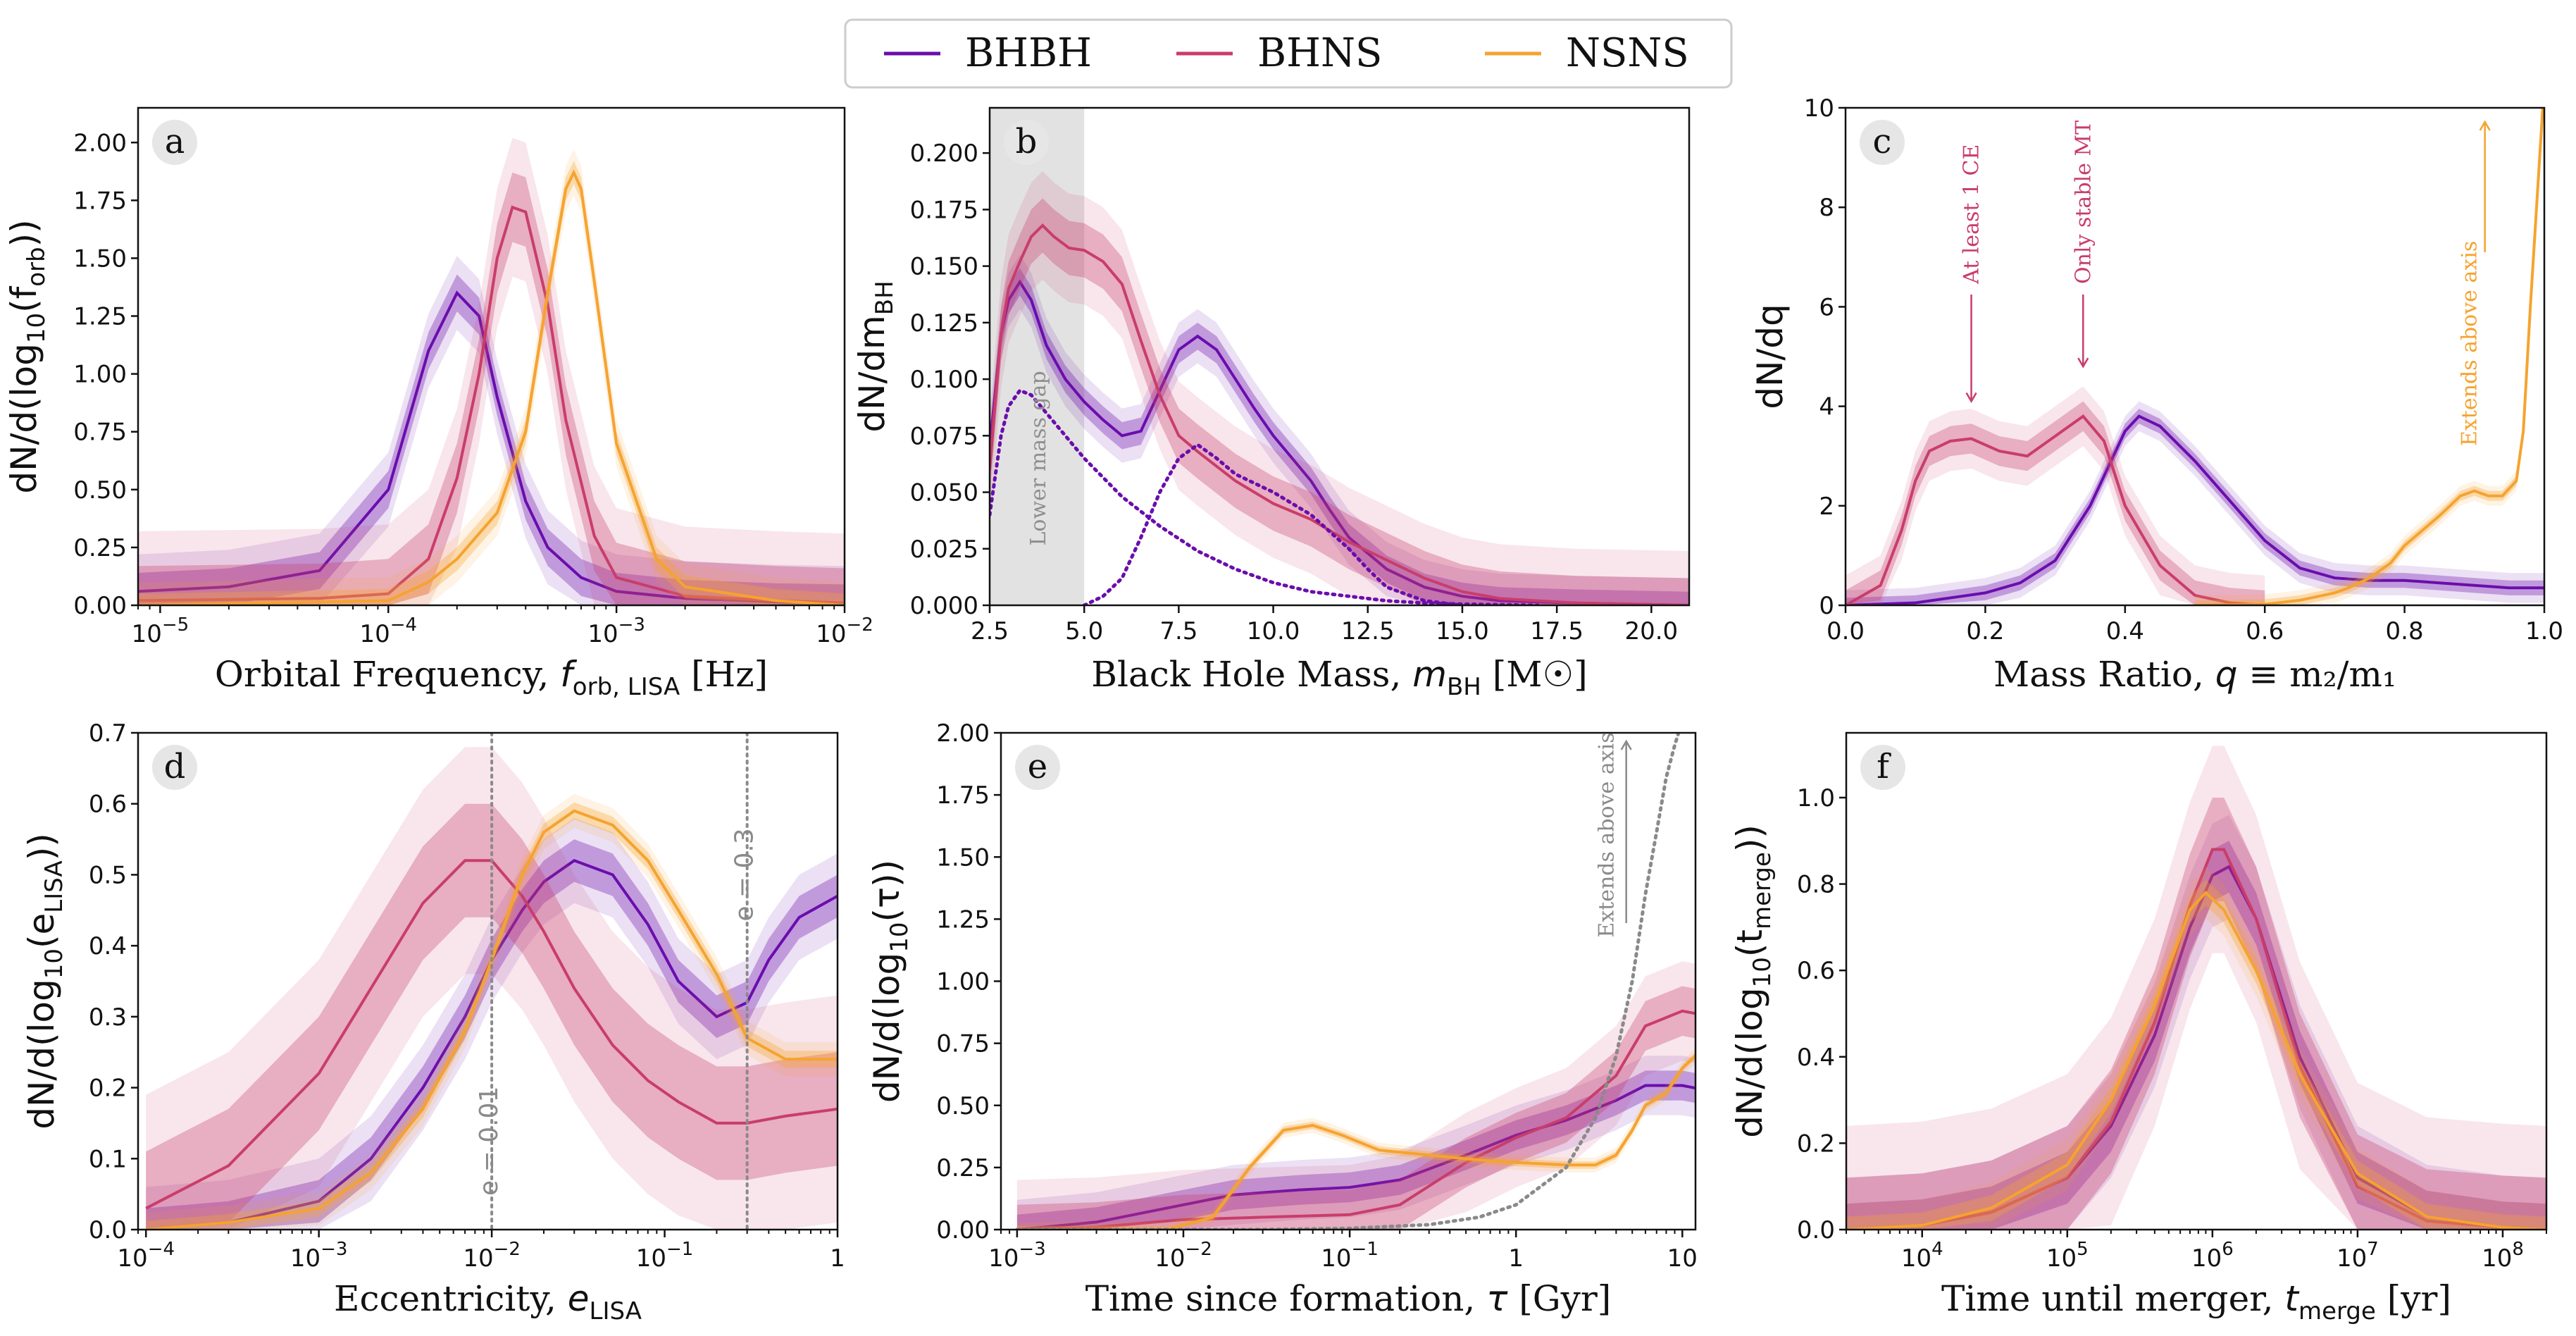 Image resolution: width=2576 pixels, height=1336 pixels. Describe the element at coordinates (489, 1141) in the screenshot. I see `ref-label-0: e = 0.01` at that location.